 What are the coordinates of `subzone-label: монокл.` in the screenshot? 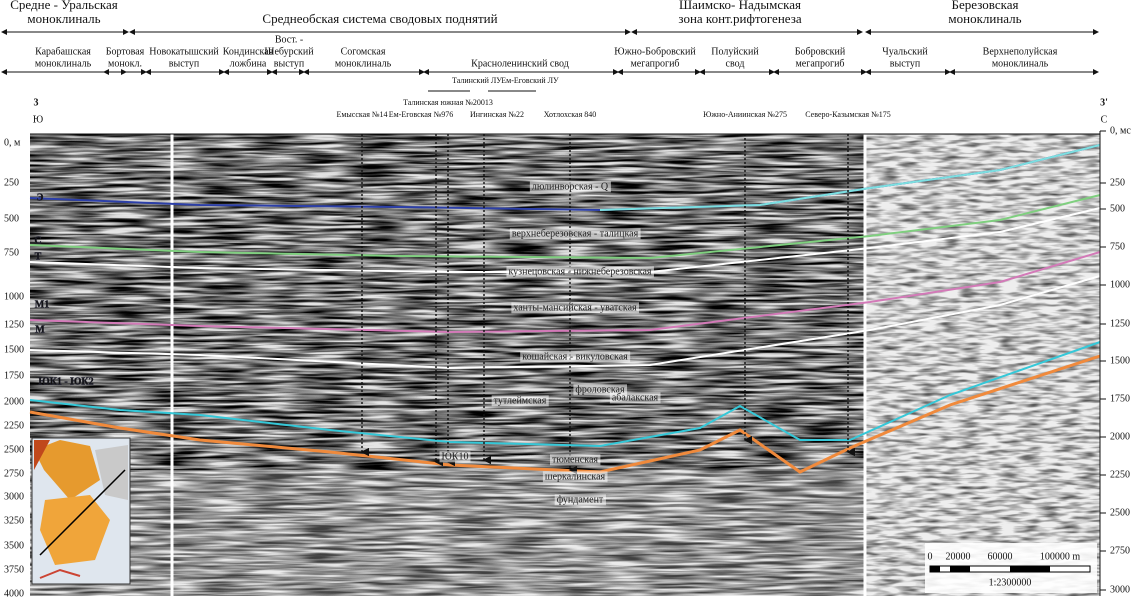 It's located at (125, 63).